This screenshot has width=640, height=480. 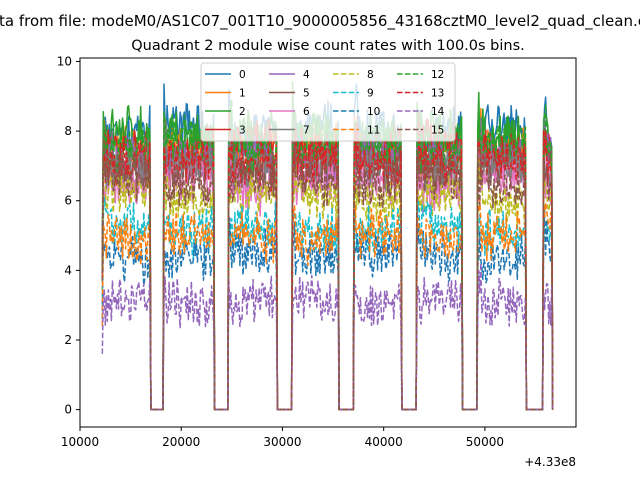 I want to click on legend-label-9: 9, so click(x=370, y=94).